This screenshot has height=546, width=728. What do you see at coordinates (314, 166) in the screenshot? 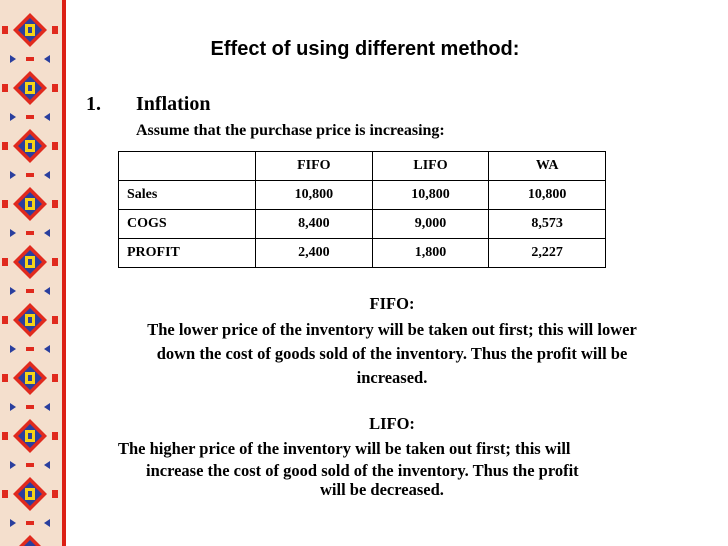
I see `header-cell-fifo: FIFO` at bounding box center [314, 166].